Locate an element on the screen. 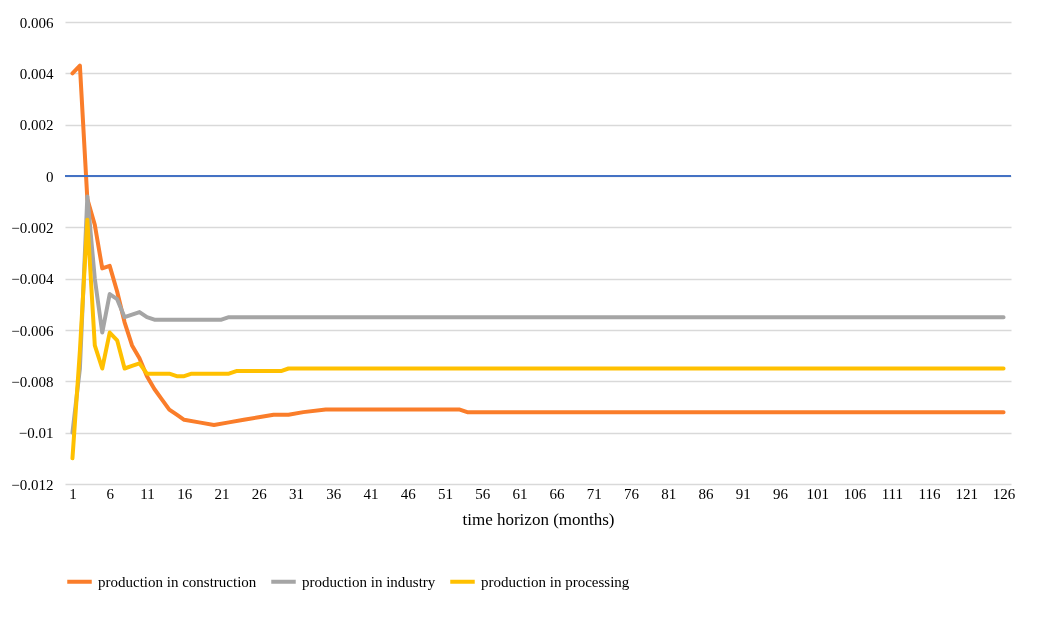 The image size is (1048, 619). y-tick-label: −0.006 is located at coordinates (32, 330).